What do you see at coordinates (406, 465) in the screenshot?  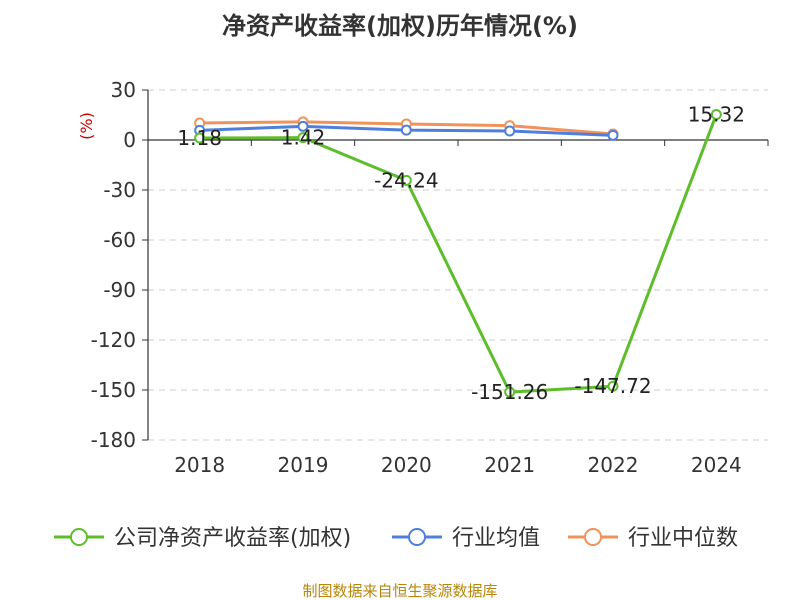 I see `x-tick-label-2020: 2020` at bounding box center [406, 465].